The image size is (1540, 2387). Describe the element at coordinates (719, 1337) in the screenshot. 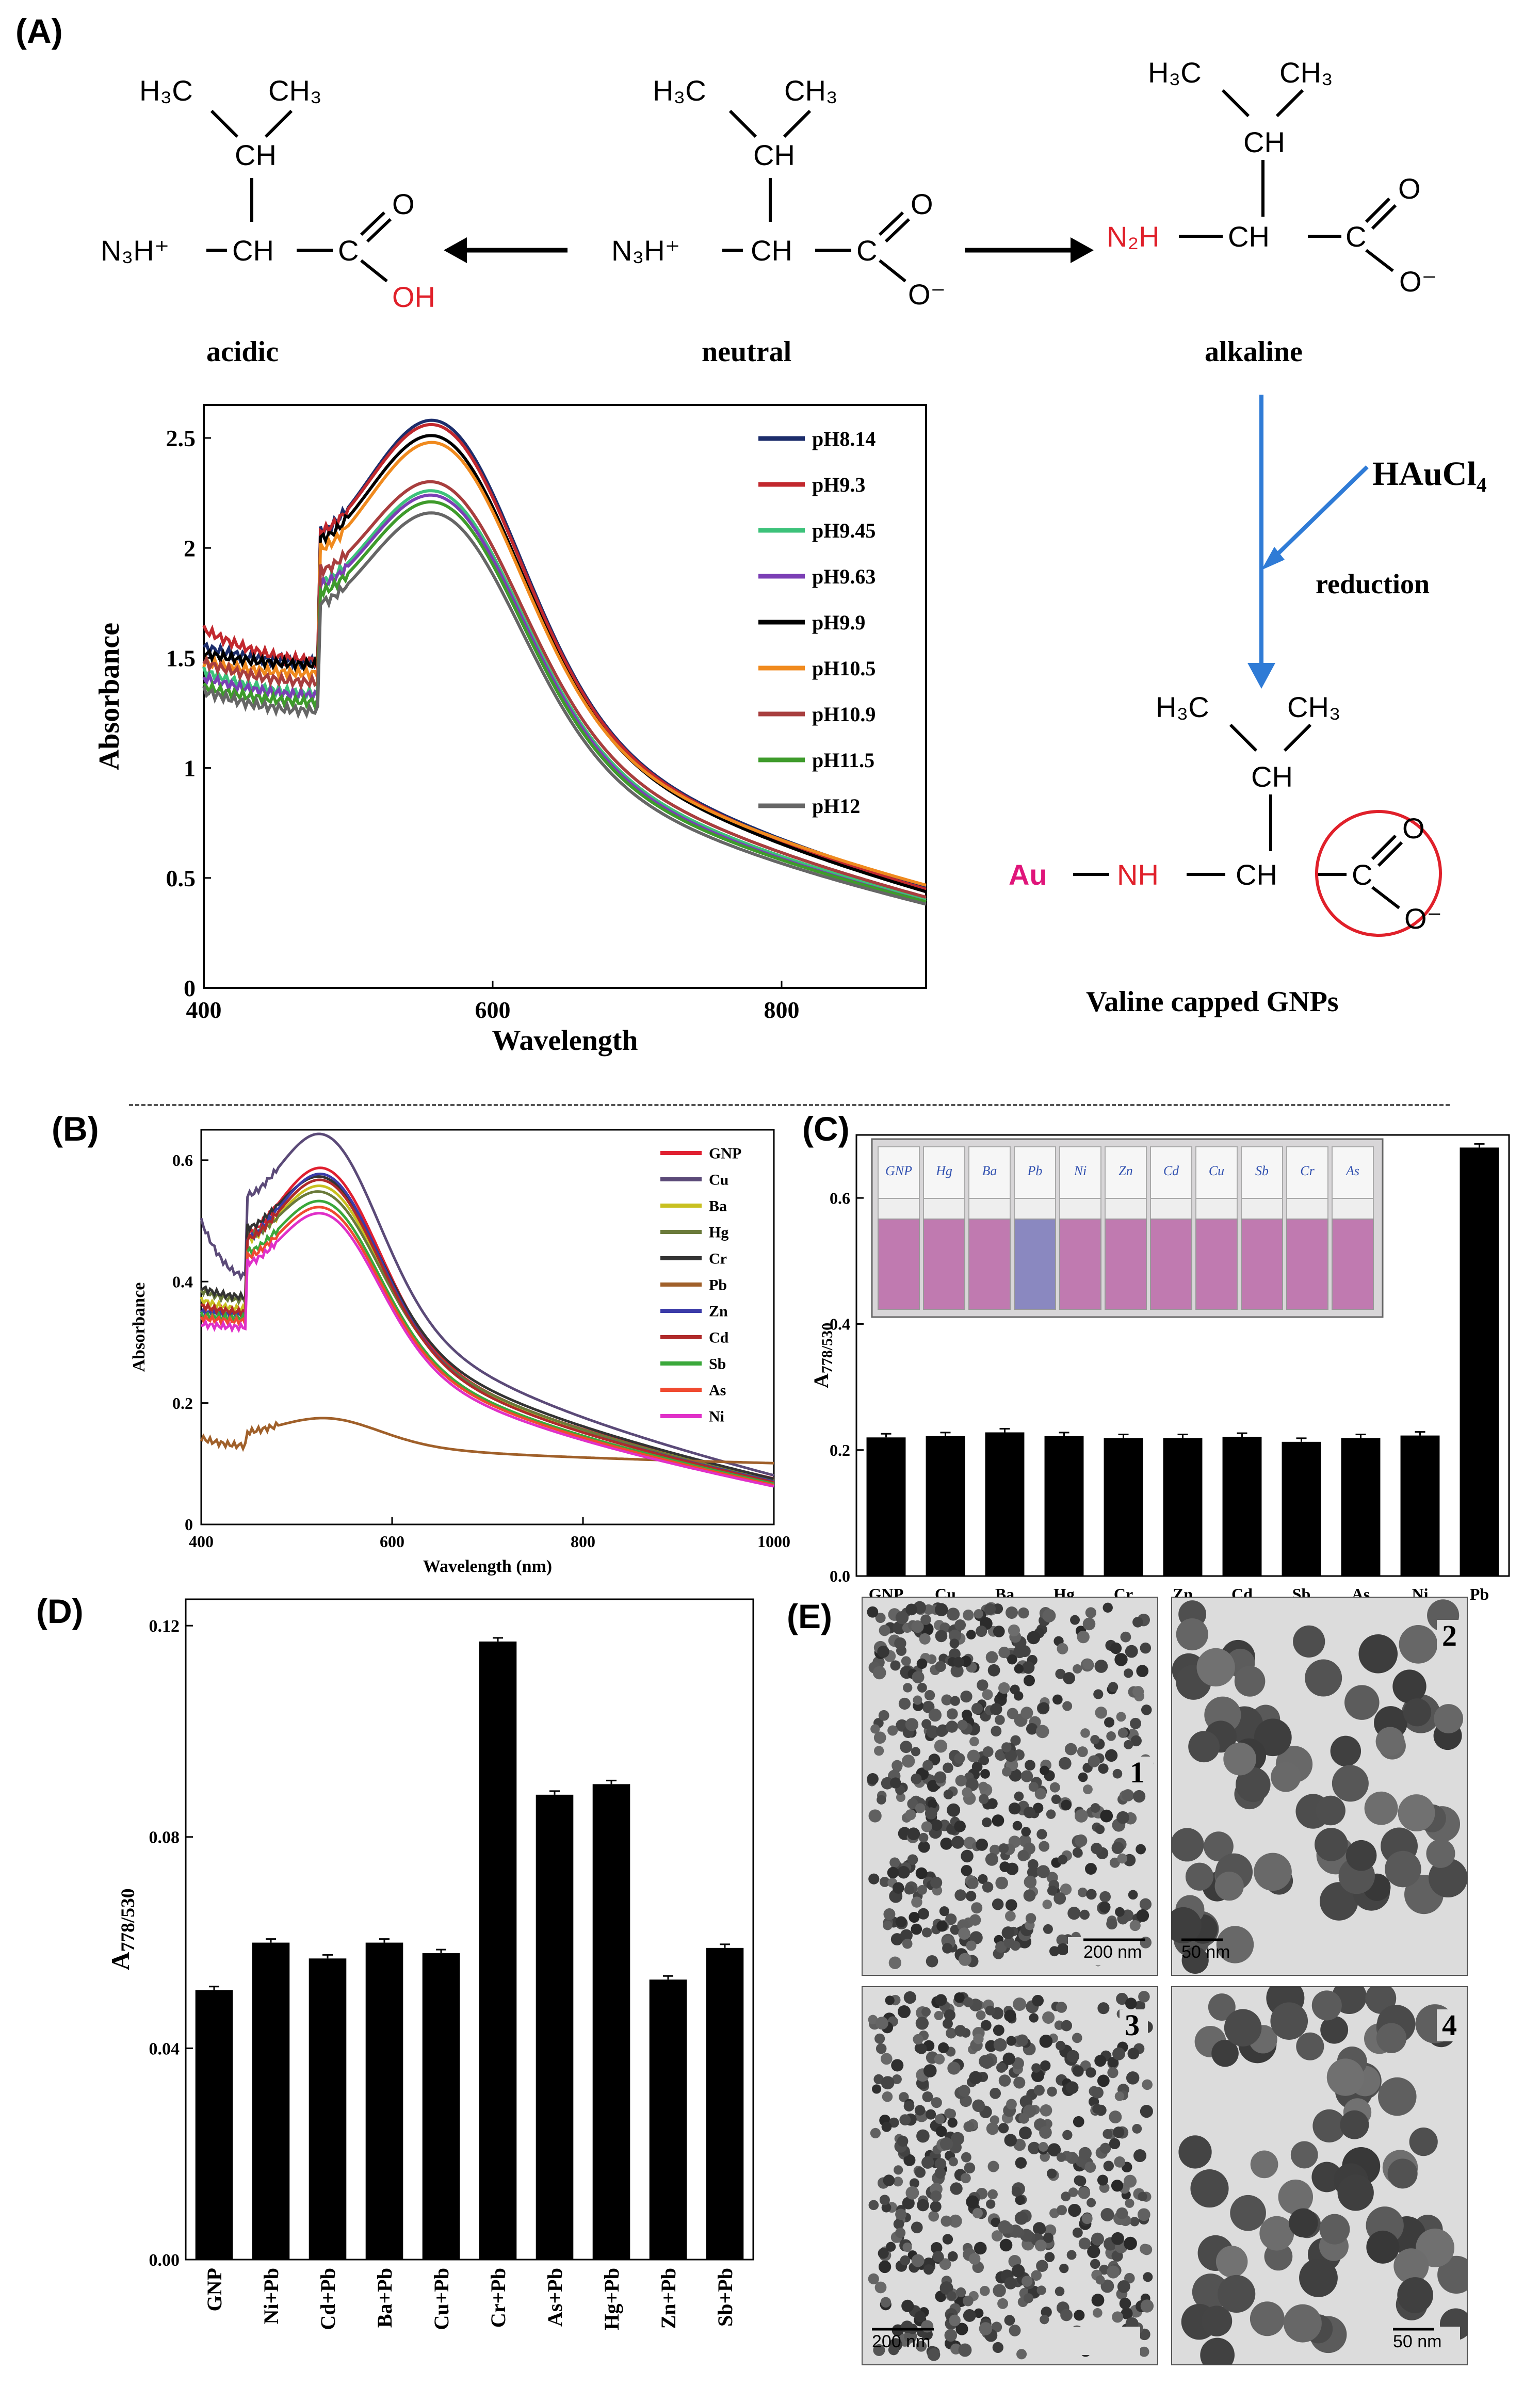

I see `legend-label-Cd: Cd` at that location.